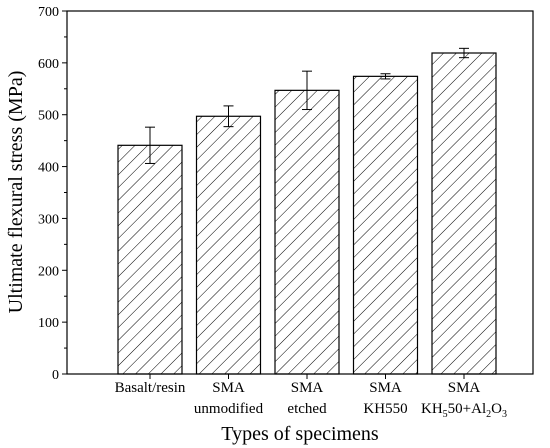 The image size is (550, 448). What do you see at coordinates (48, 168) in the screenshot?
I see `y-tick-label: 400` at bounding box center [48, 168].